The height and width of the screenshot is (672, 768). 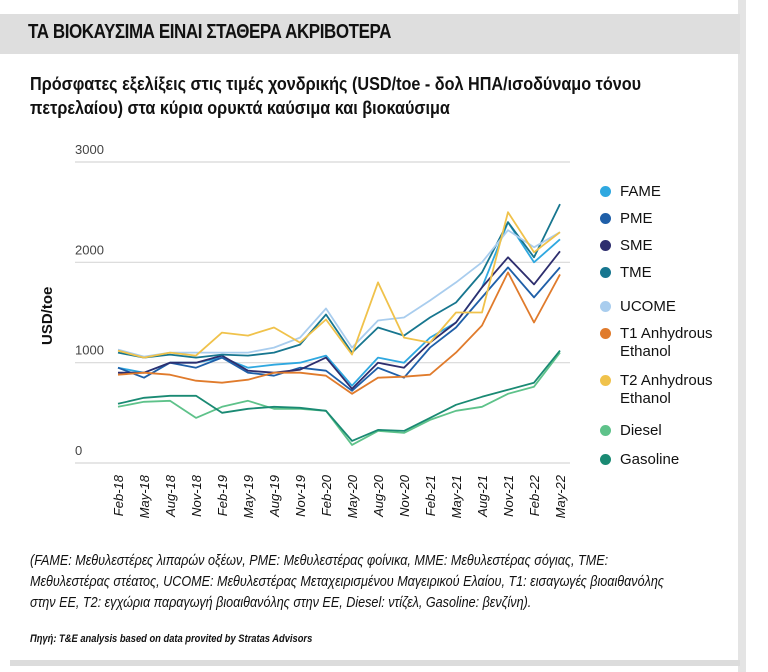 I want to click on legend-item: TME, so click(x=626, y=273).